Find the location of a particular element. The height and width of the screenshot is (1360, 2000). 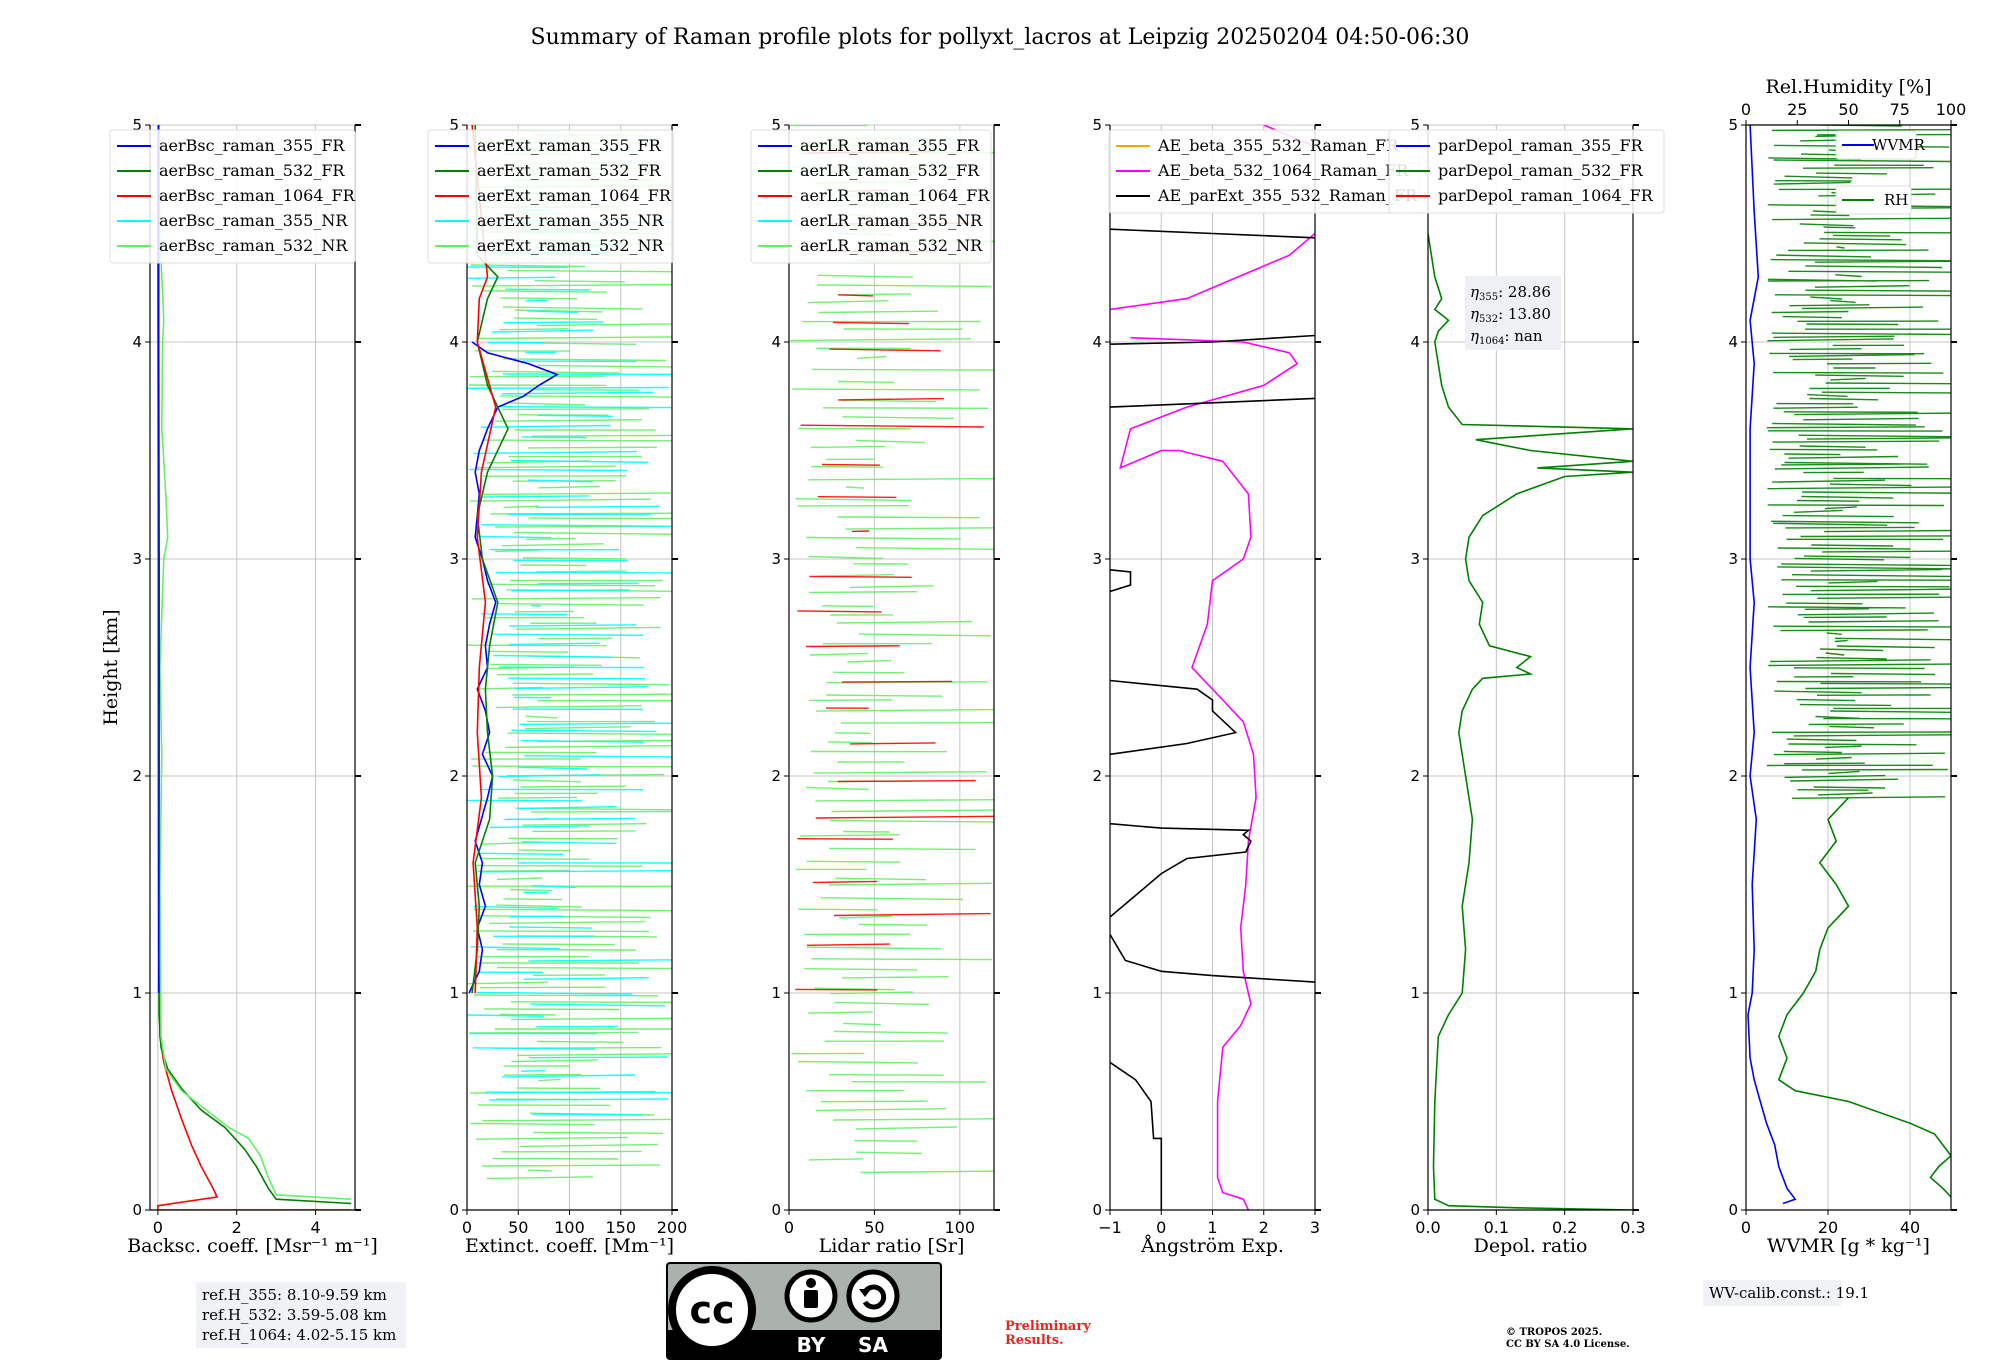

eta-355: η355: 28.86 is located at coordinates (1510, 293).